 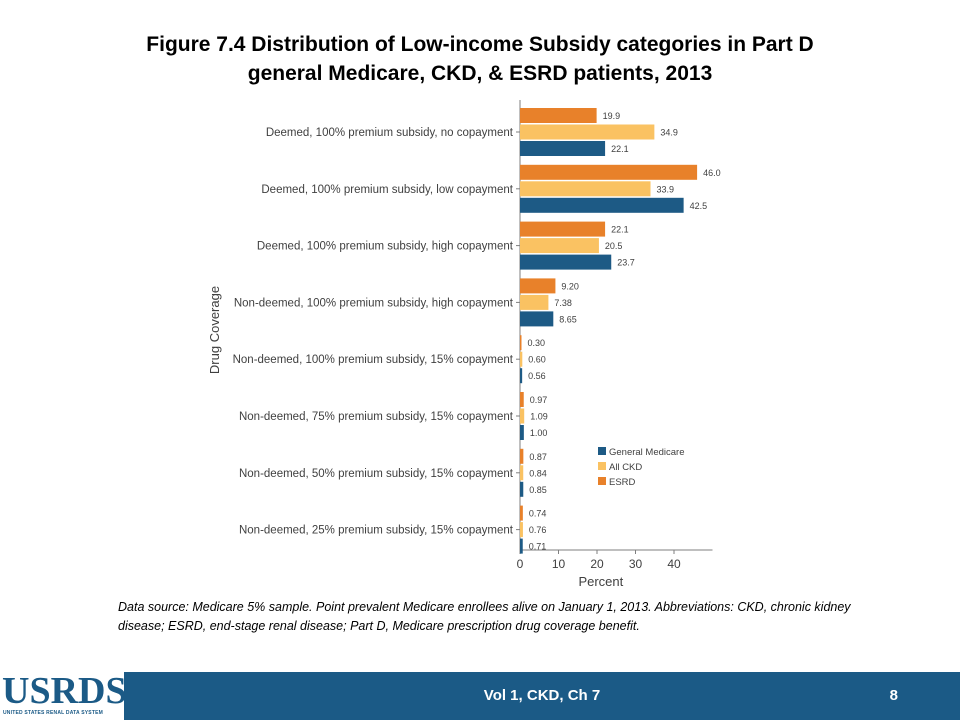 I want to click on data-label-all-ckd: 1.09, so click(x=539, y=417).